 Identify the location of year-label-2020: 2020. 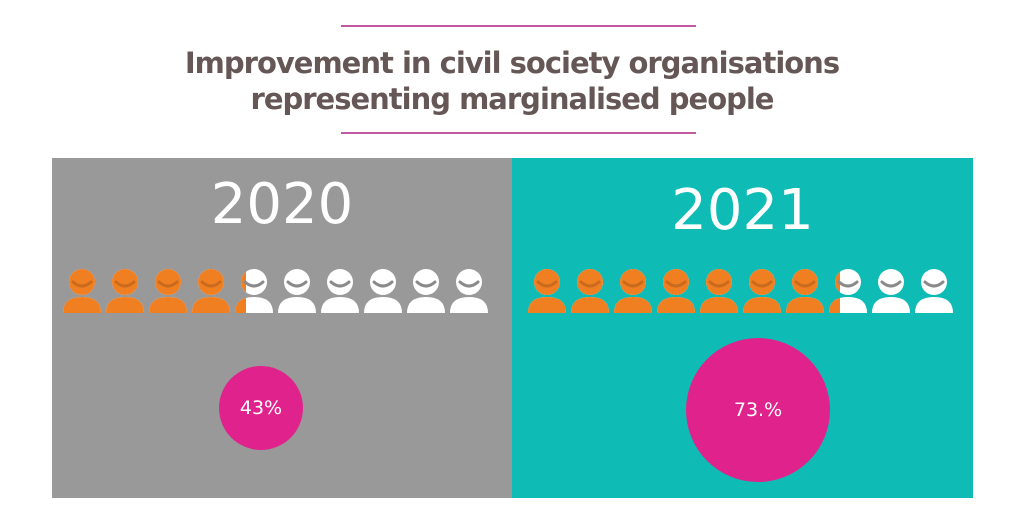
(282, 204).